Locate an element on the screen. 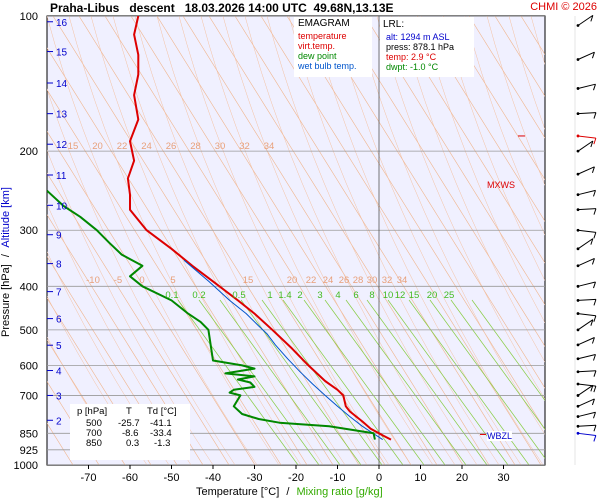 The image size is (600, 500). pressure-tick-label: 925 is located at coordinates (29, 451).